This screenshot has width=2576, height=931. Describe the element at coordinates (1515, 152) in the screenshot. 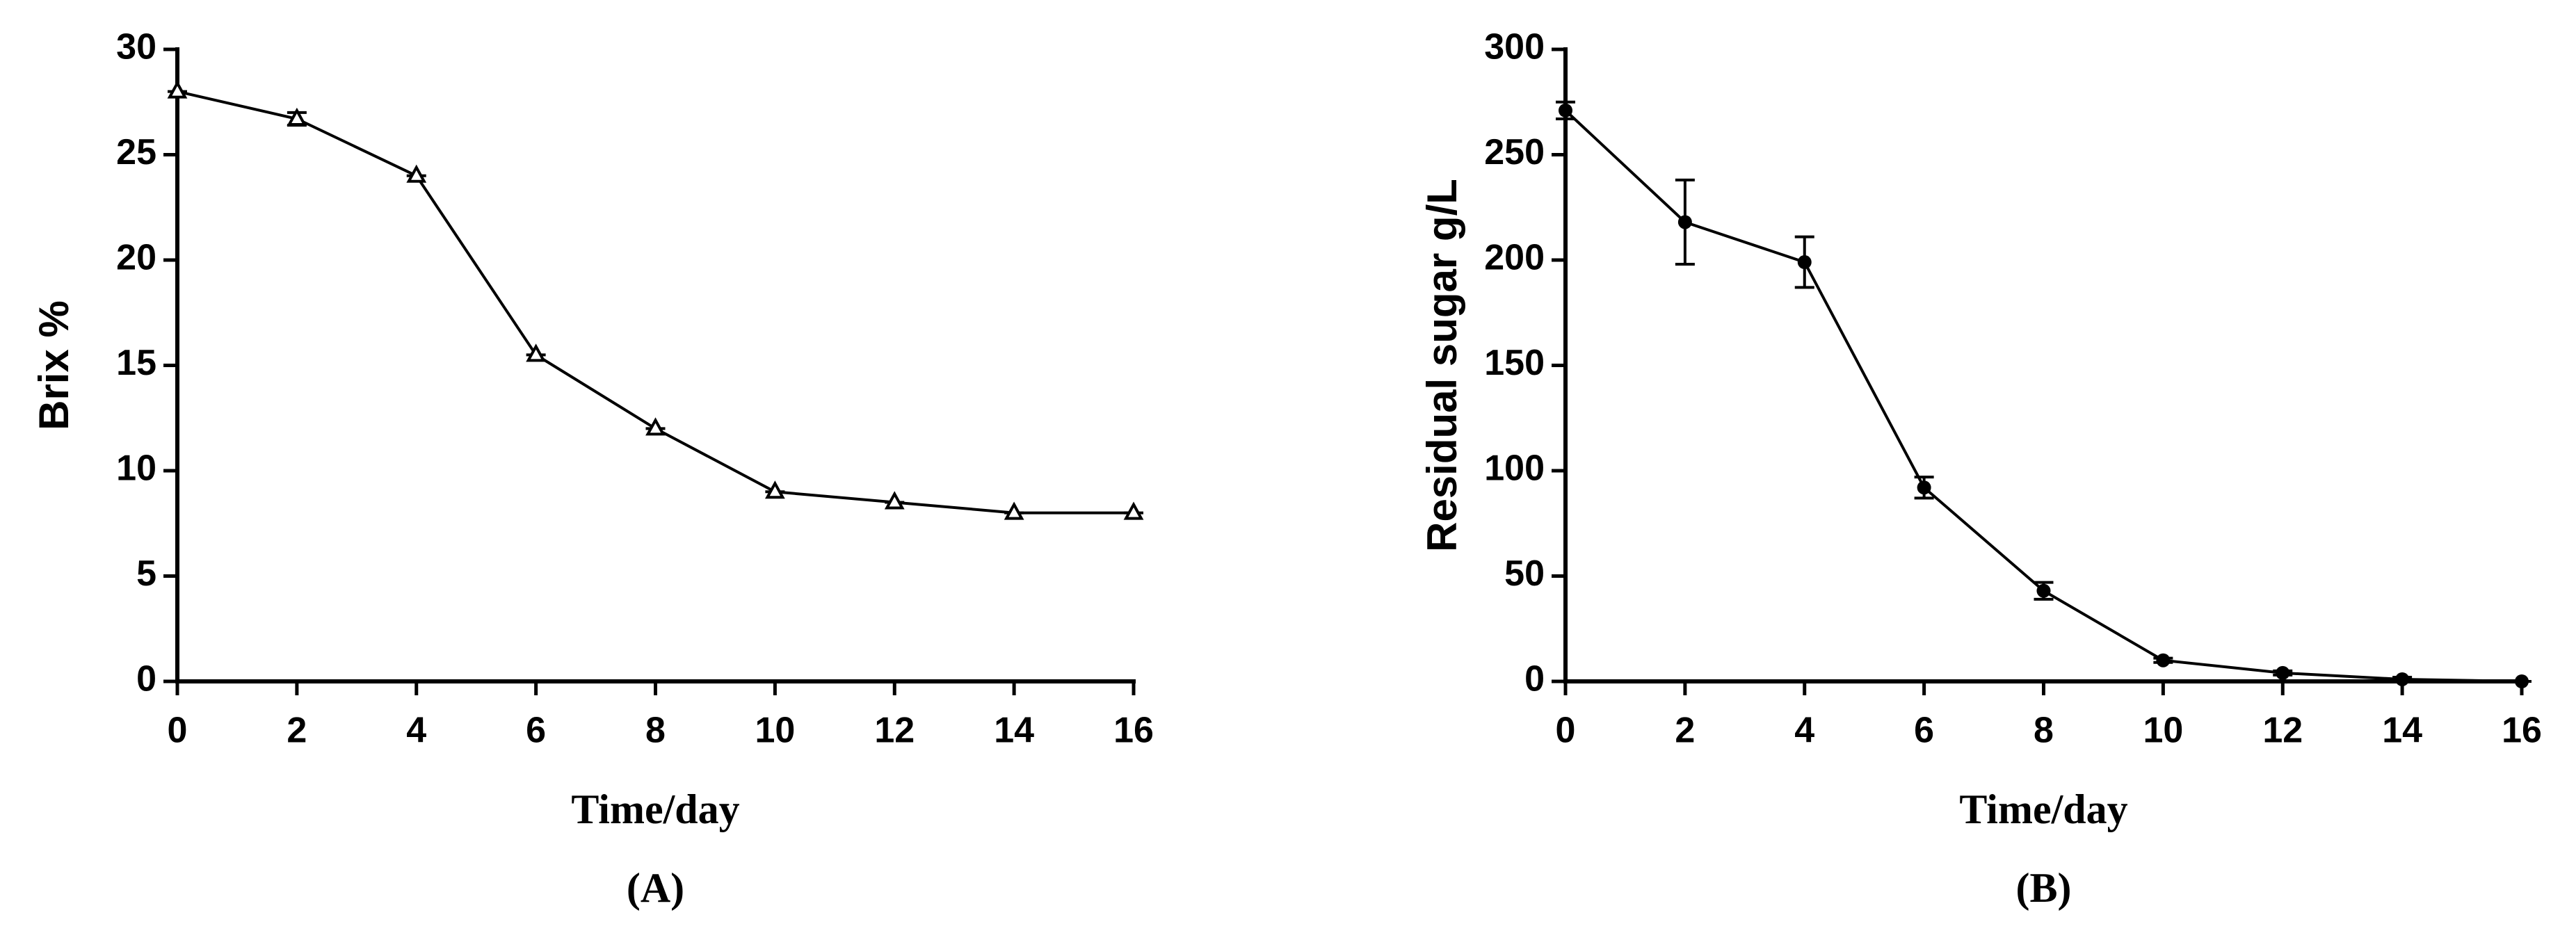

I see `y-tick-label: 250` at that location.